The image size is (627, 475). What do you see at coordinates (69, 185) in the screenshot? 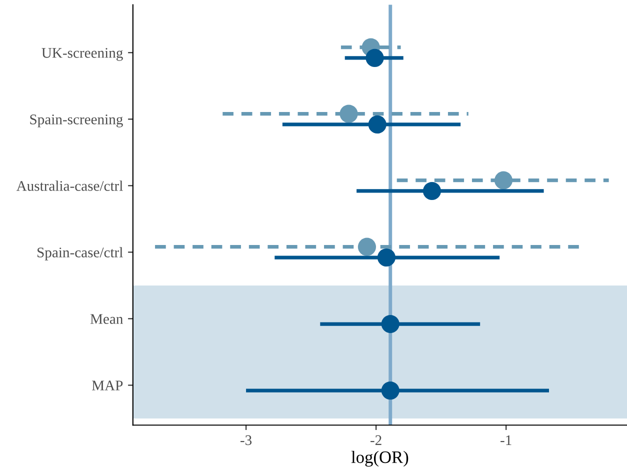
I see `y-tick-label: Australia-case/ctrl` at bounding box center [69, 185].